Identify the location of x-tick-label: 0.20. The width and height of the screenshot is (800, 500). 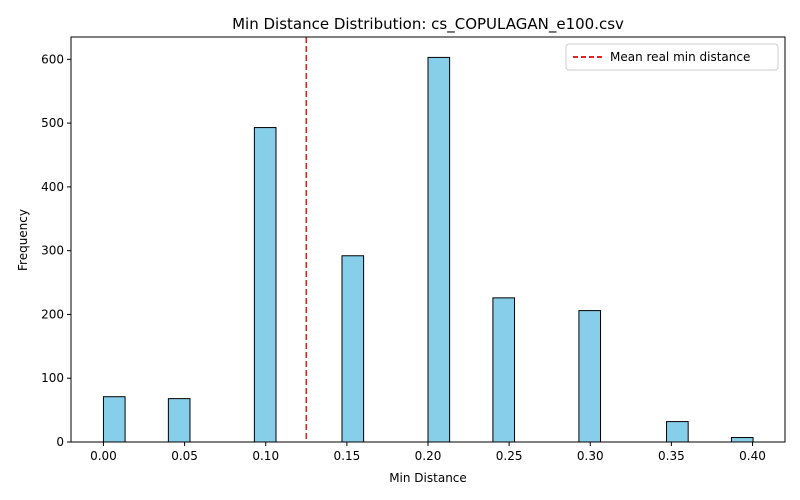
(428, 456).